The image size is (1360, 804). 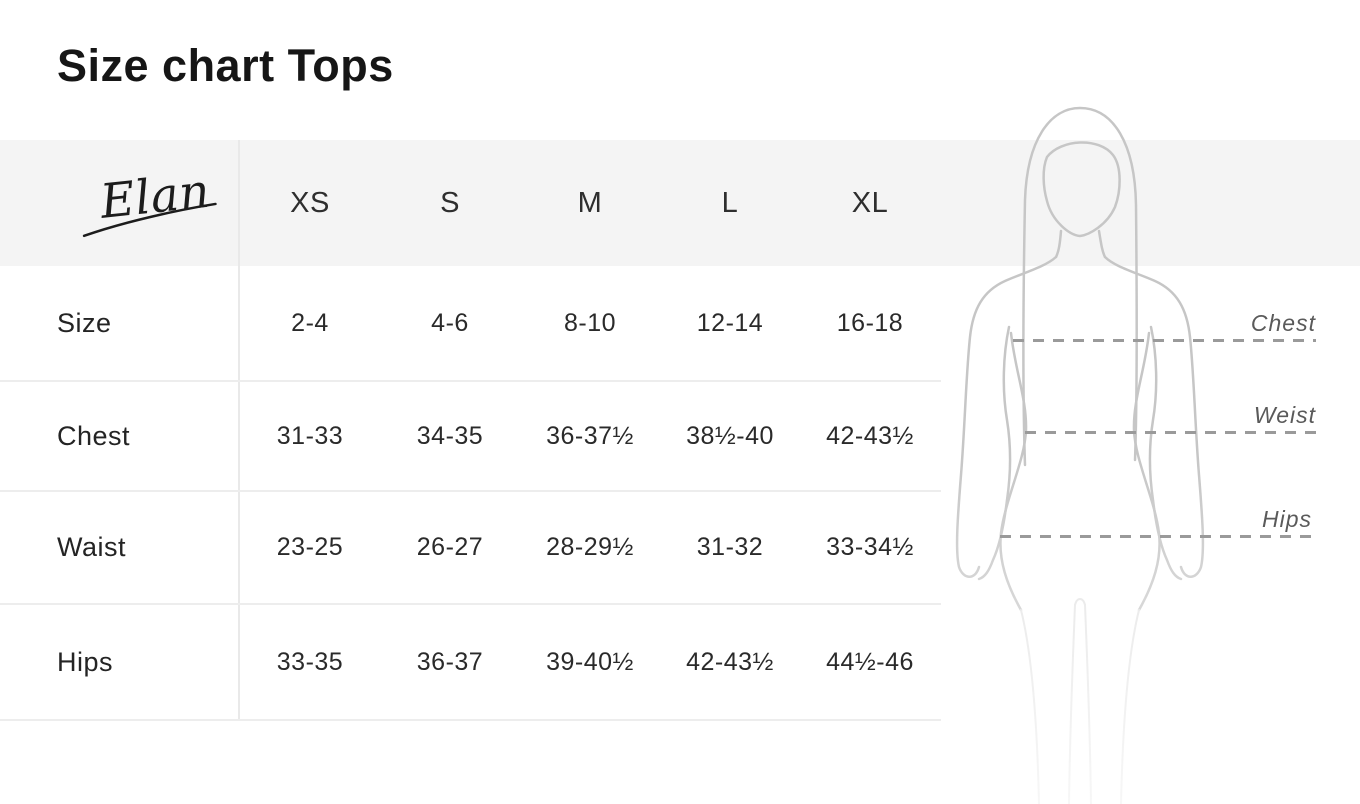 What do you see at coordinates (1080, 701) in the screenshot?
I see `figure-legs-outline` at bounding box center [1080, 701].